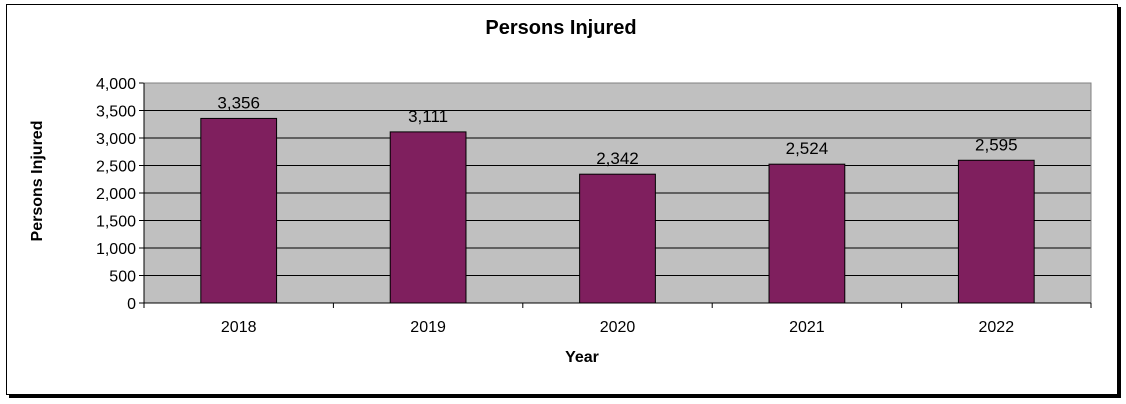 Image resolution: width=1126 pixels, height=404 pixels. I want to click on data-label-2022: 2,595, so click(996, 144).